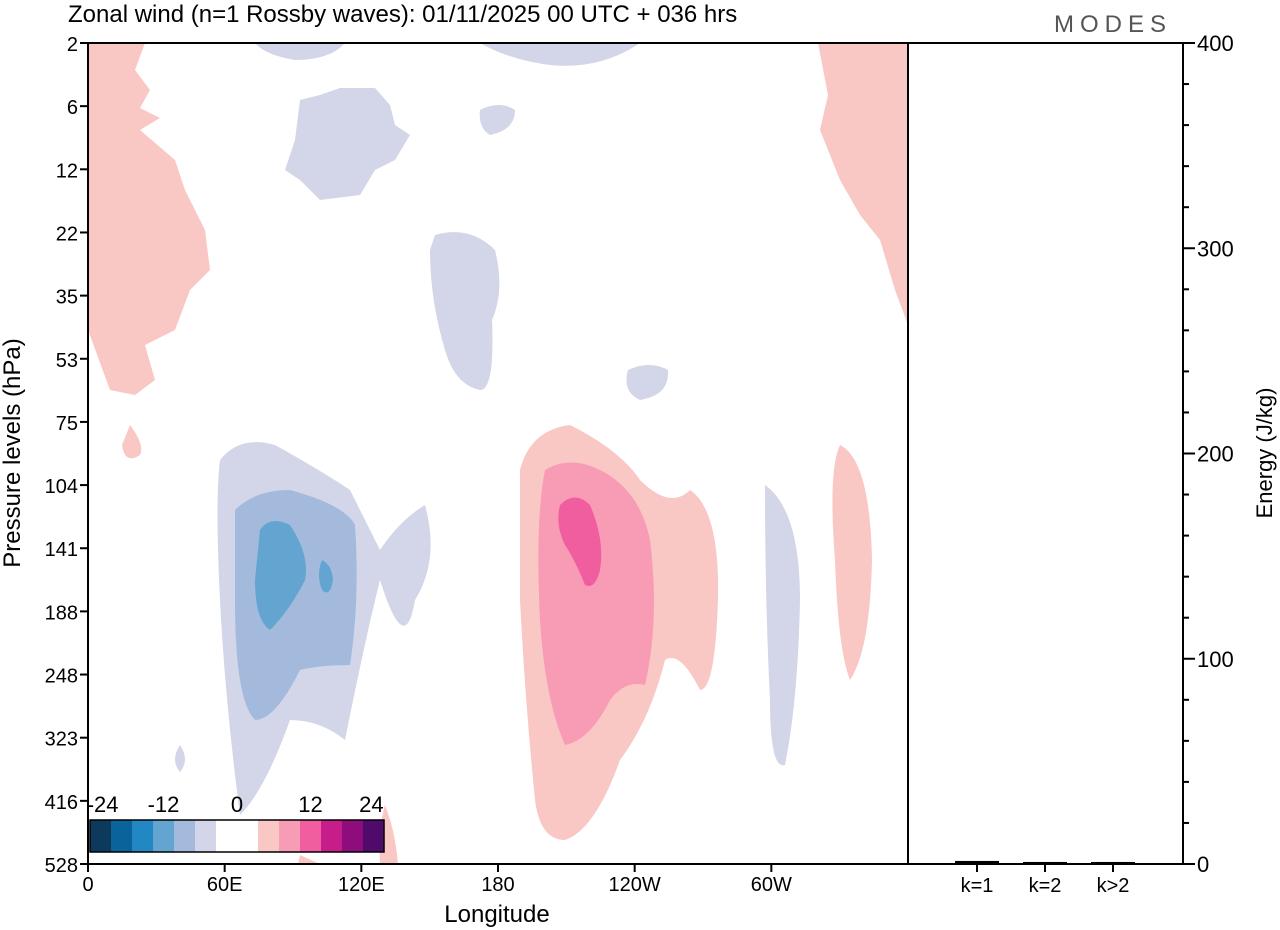 The width and height of the screenshot is (1280, 930). Describe the element at coordinates (497, 885) in the screenshot. I see `x-tick-label: 180` at that location.